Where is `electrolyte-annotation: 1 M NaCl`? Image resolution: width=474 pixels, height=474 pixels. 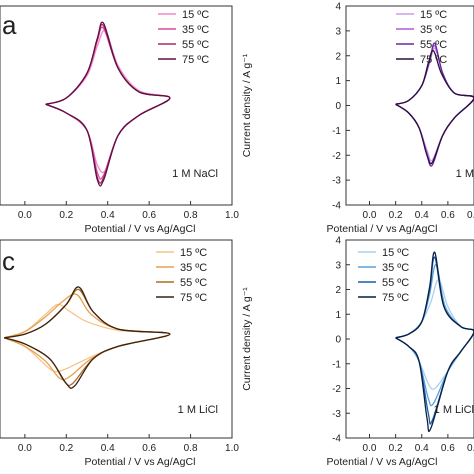
electrolyte-annotation: 1 M NaCl is located at coordinates (195, 174).